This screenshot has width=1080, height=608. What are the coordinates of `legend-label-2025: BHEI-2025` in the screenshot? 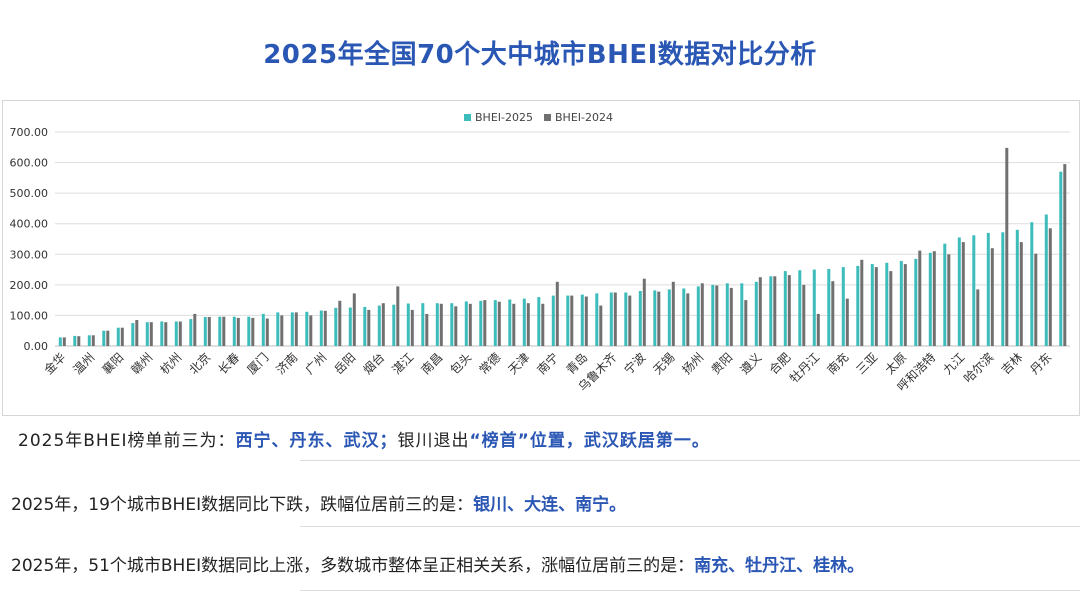 It's located at (504, 117).